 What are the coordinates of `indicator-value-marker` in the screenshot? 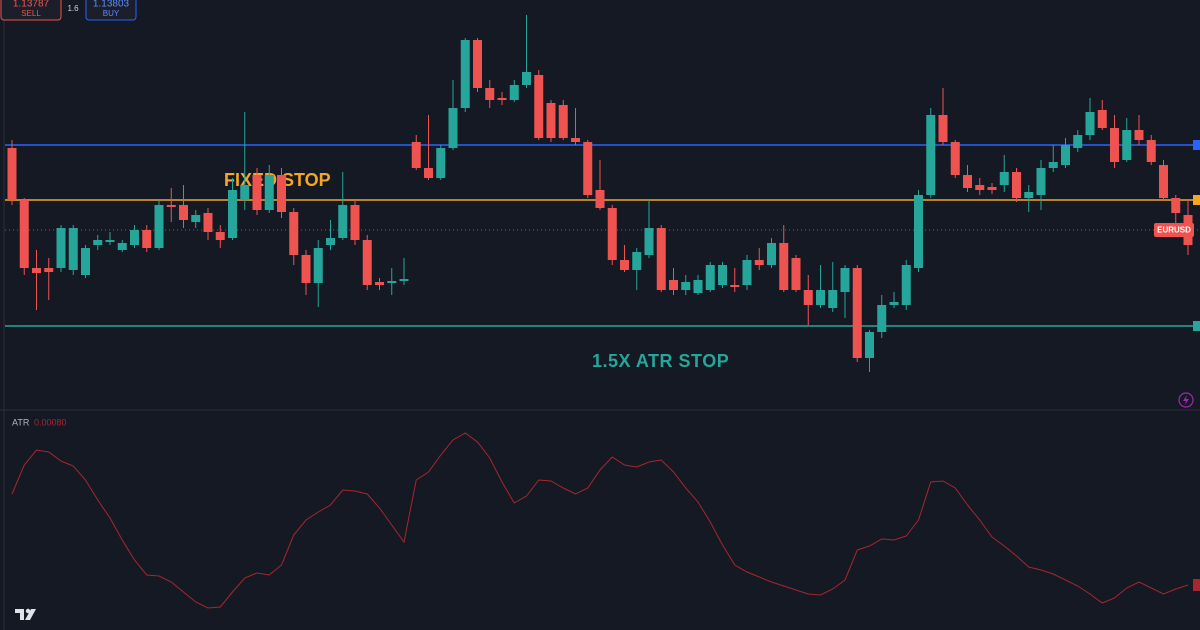 It's located at (1196, 585).